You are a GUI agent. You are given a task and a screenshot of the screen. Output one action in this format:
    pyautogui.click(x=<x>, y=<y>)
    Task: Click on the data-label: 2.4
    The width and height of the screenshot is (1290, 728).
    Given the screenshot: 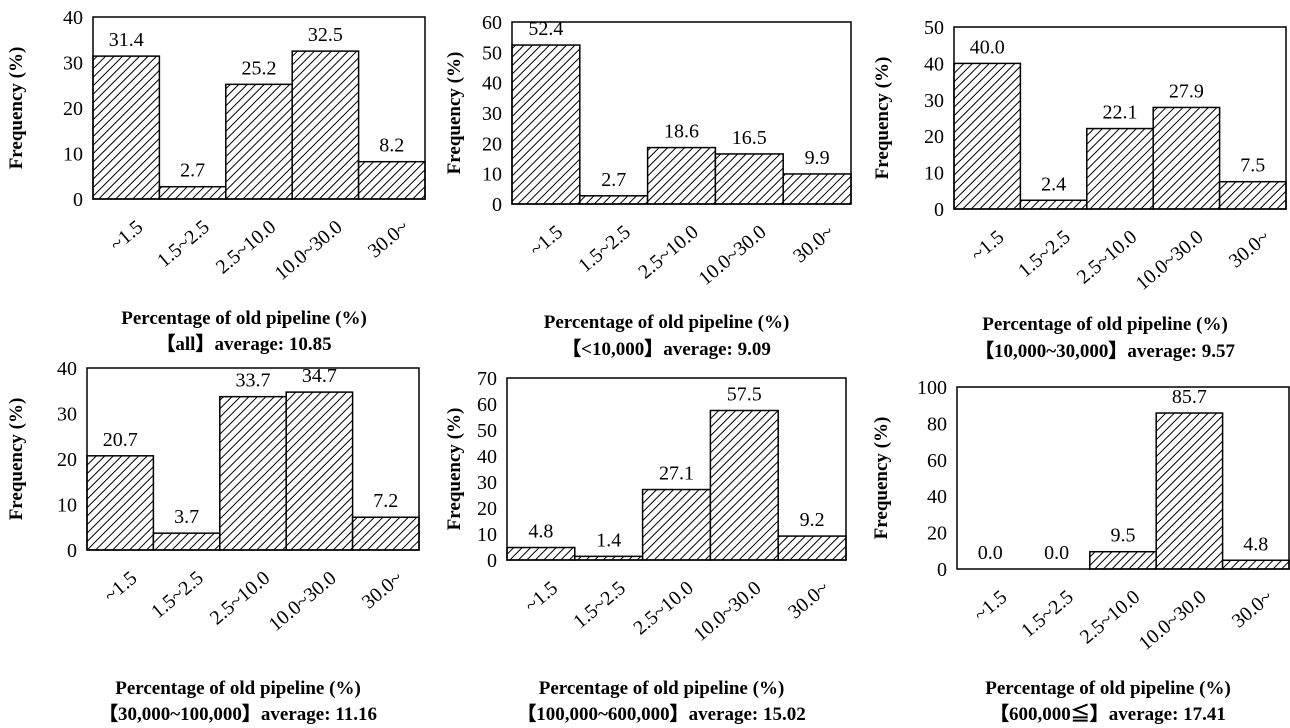 What is the action you would take?
    pyautogui.click(x=1053, y=184)
    